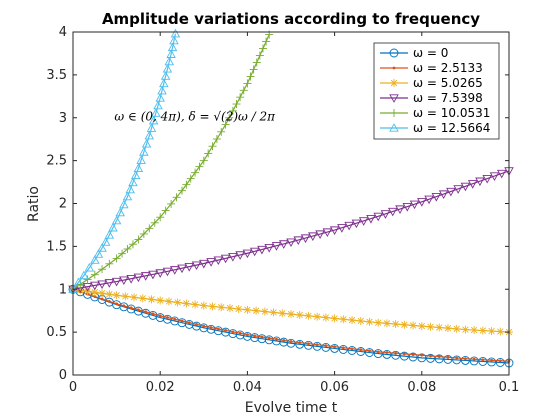 This screenshot has width=560, height=420. I want to click on y-tick-label: 1, so click(63, 289).